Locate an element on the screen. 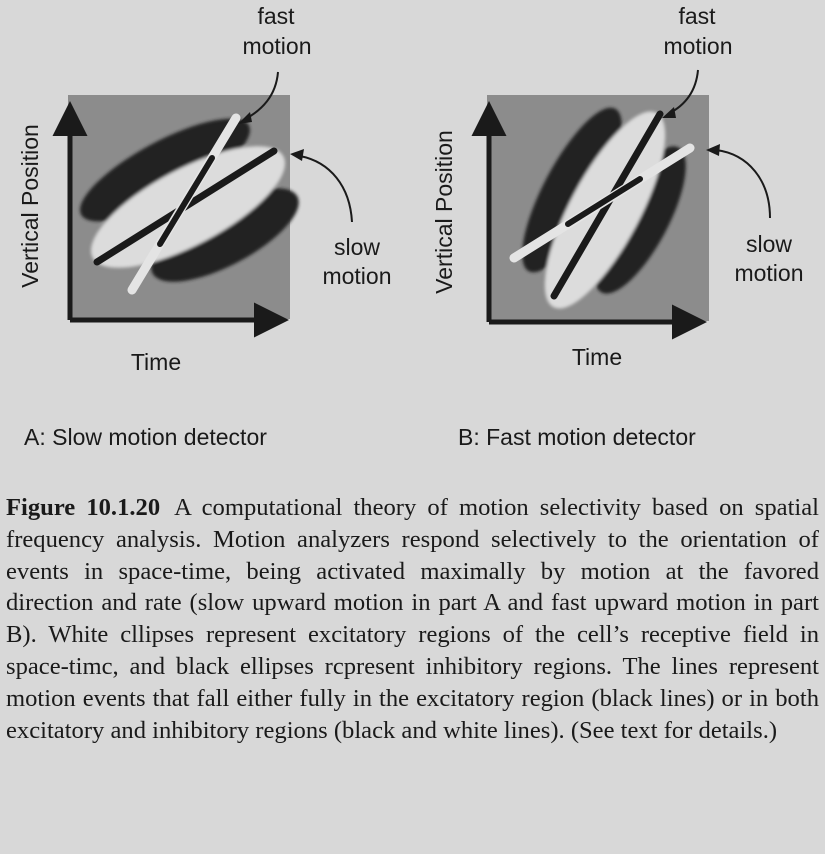 The height and width of the screenshot is (854, 825). panel-b-caption: B: Fast motion detector is located at coordinates (577, 437).